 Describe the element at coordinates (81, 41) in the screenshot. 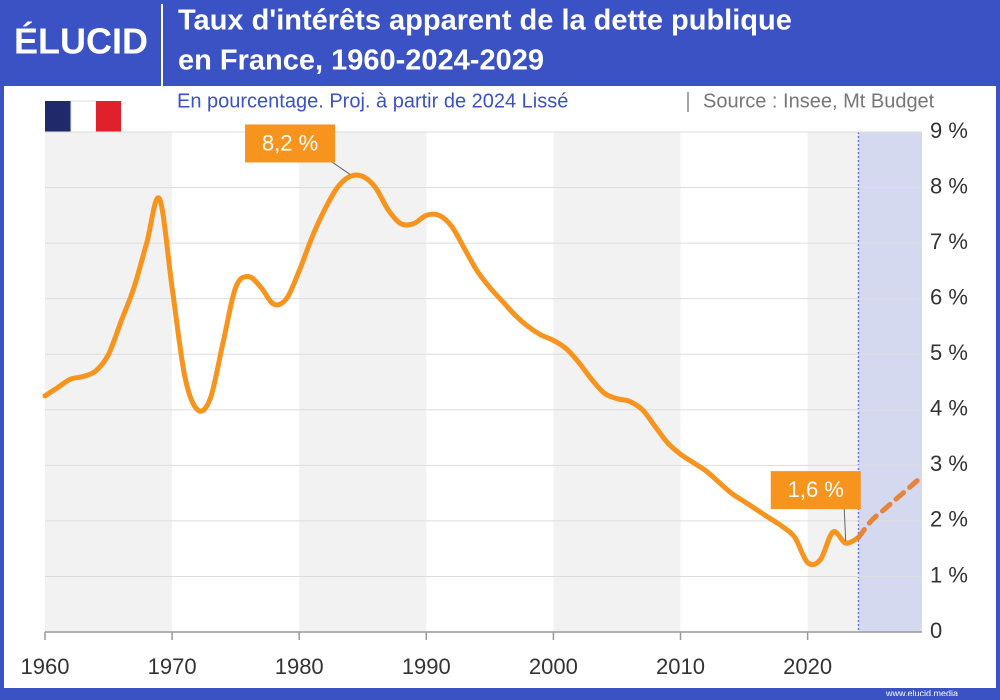

I see `brand-logo: ÉLUCID` at that location.